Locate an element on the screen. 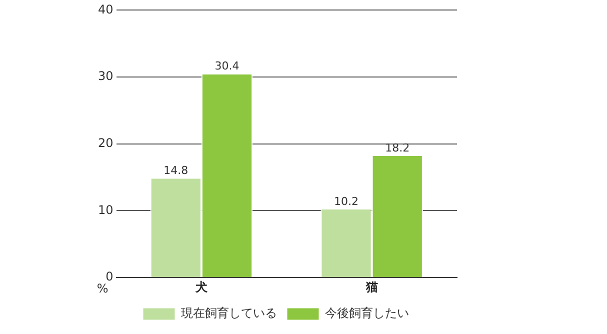  y-tick-label: 20 is located at coordinates (106, 143).